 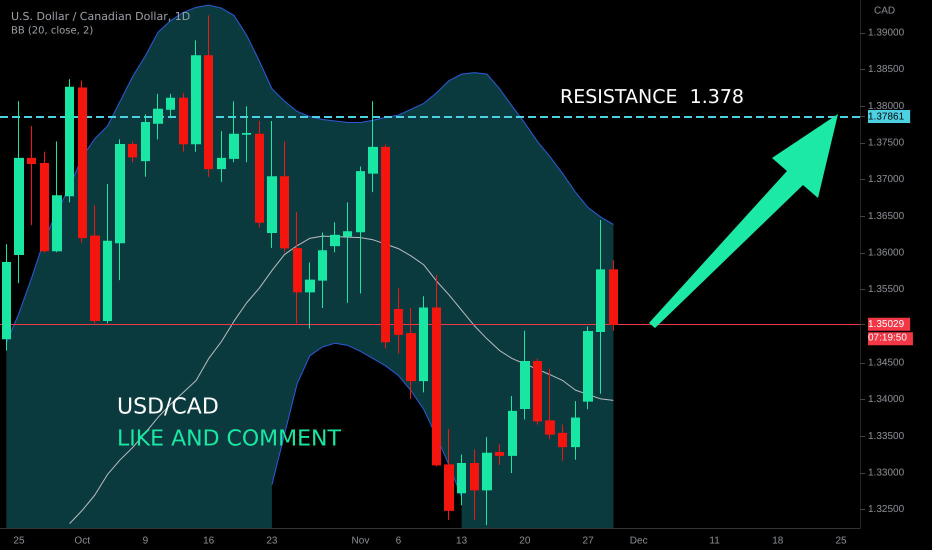 I want to click on x-tick-label: Dec, so click(x=639, y=541).